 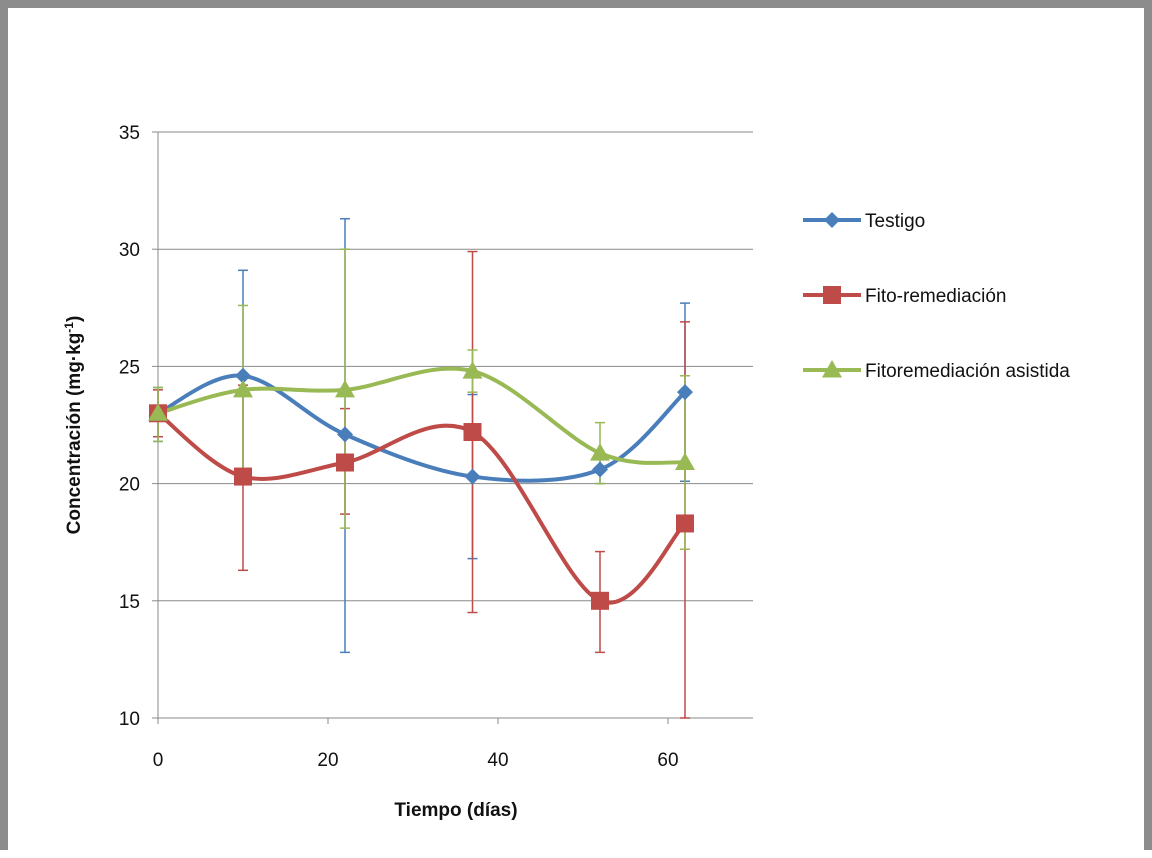 I want to click on y-axis-title-main: Concentración (mg·kg, so click(x=74, y=434).